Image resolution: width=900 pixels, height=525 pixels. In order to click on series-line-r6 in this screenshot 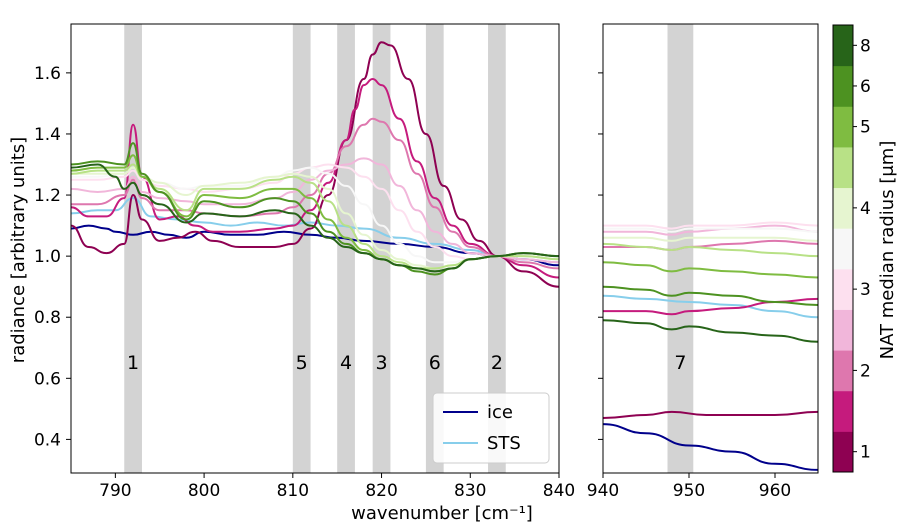, I will do `click(710, 230)`.